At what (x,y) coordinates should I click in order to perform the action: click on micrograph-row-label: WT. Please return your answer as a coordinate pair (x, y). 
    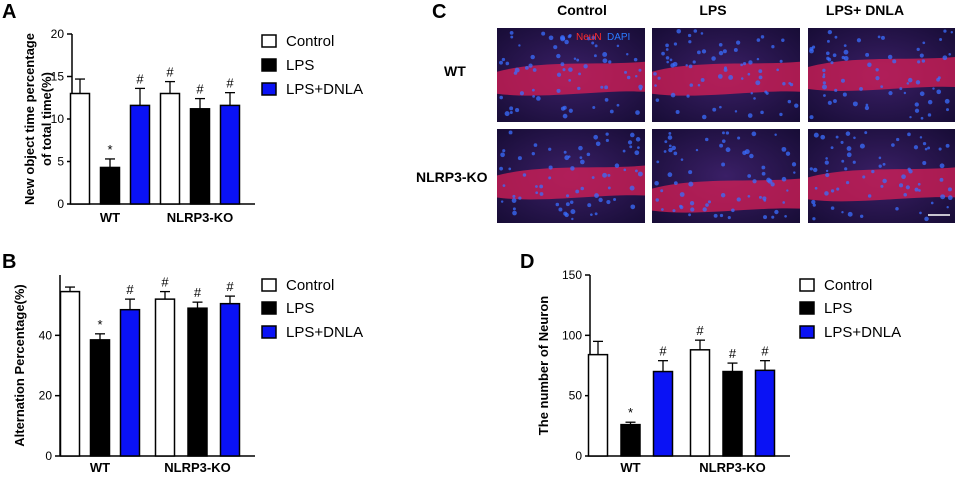
    Looking at the image, I should click on (455, 71).